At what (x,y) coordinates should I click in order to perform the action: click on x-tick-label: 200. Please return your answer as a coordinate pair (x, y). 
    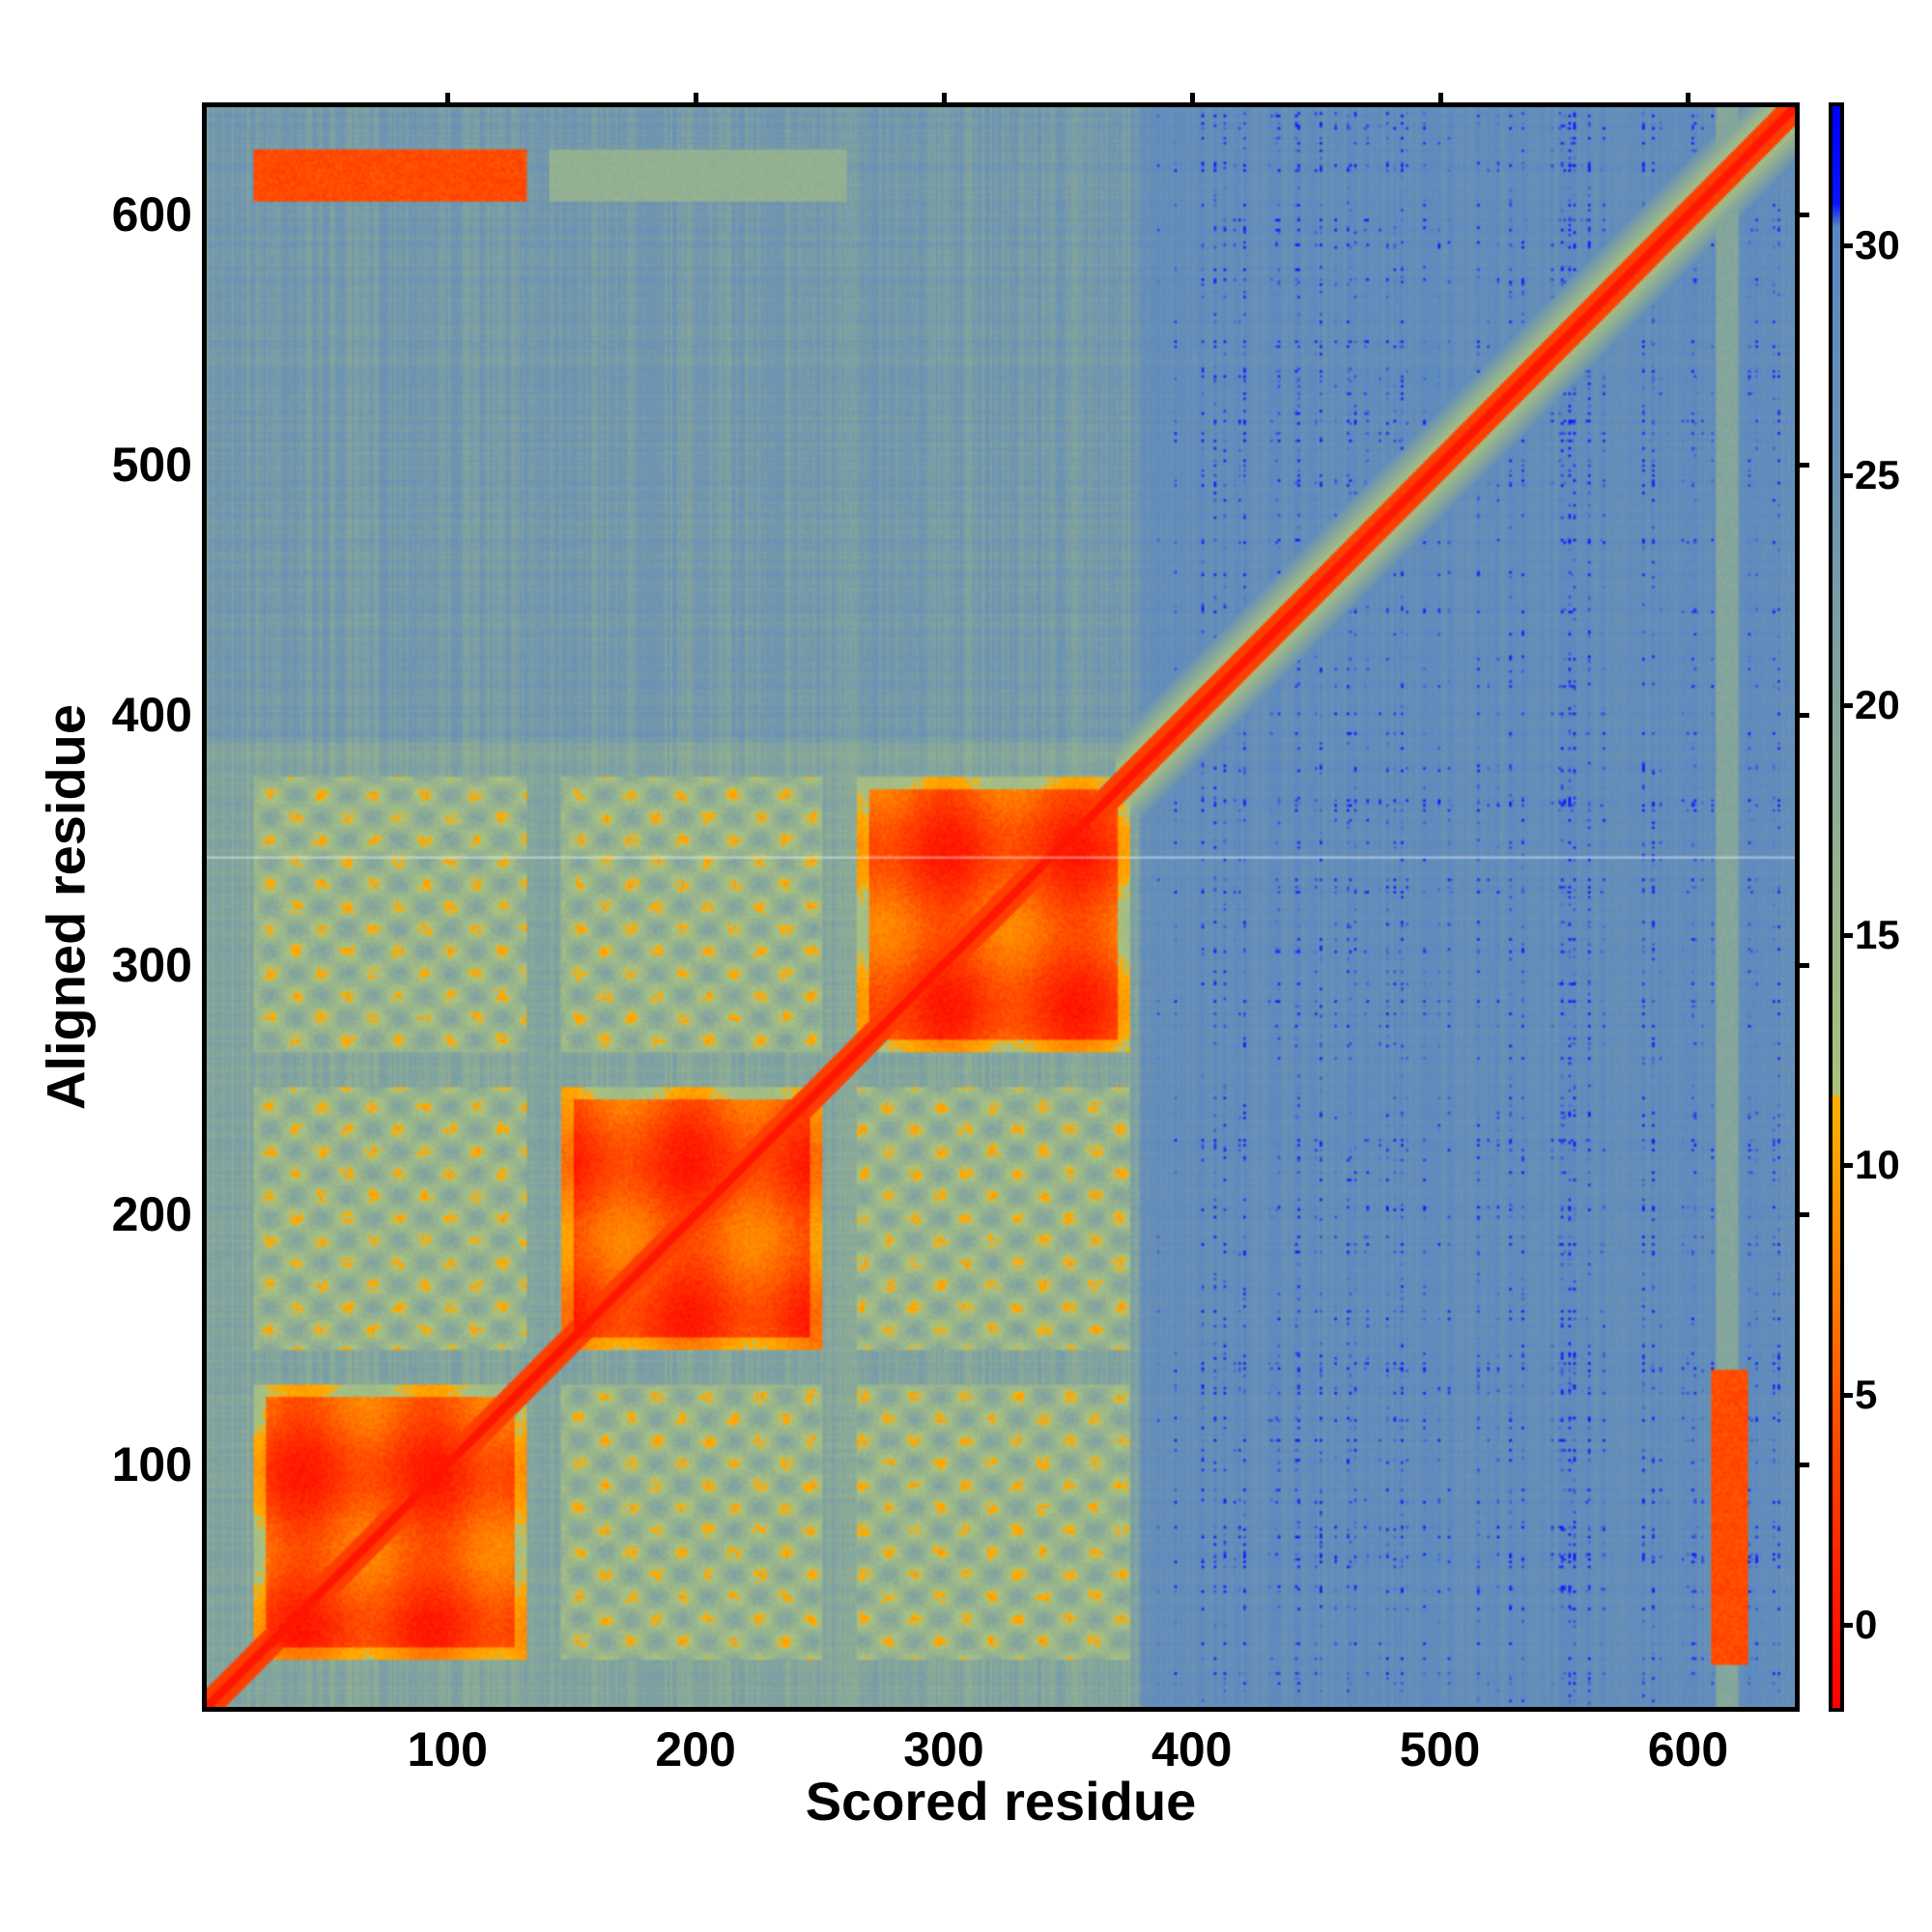
    Looking at the image, I should click on (695, 1749).